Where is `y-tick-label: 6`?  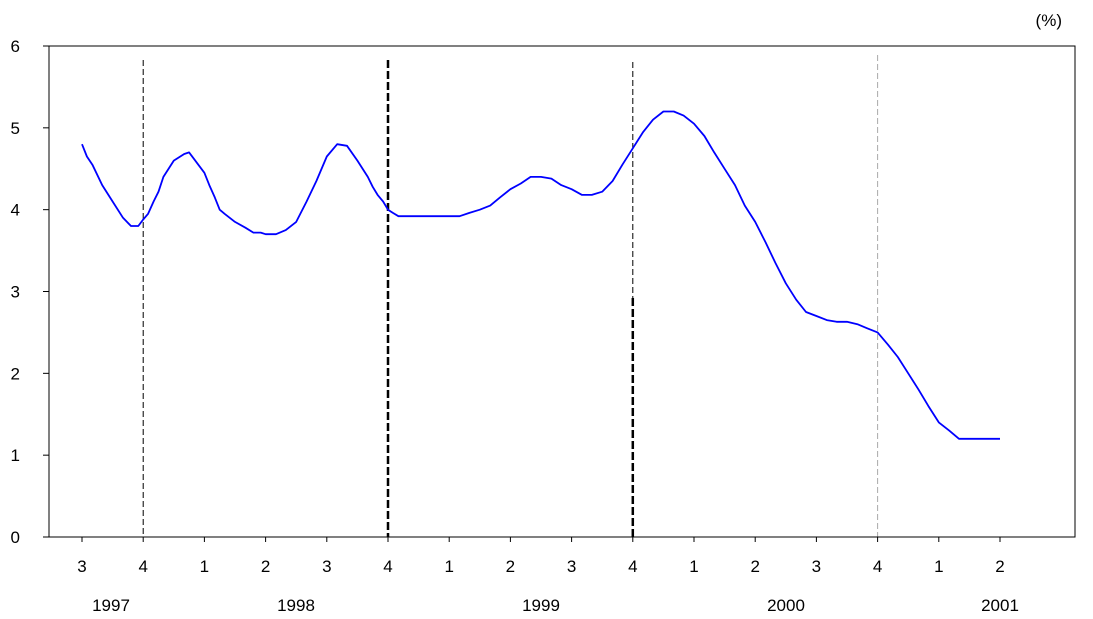
y-tick-label: 6 is located at coordinates (15, 46).